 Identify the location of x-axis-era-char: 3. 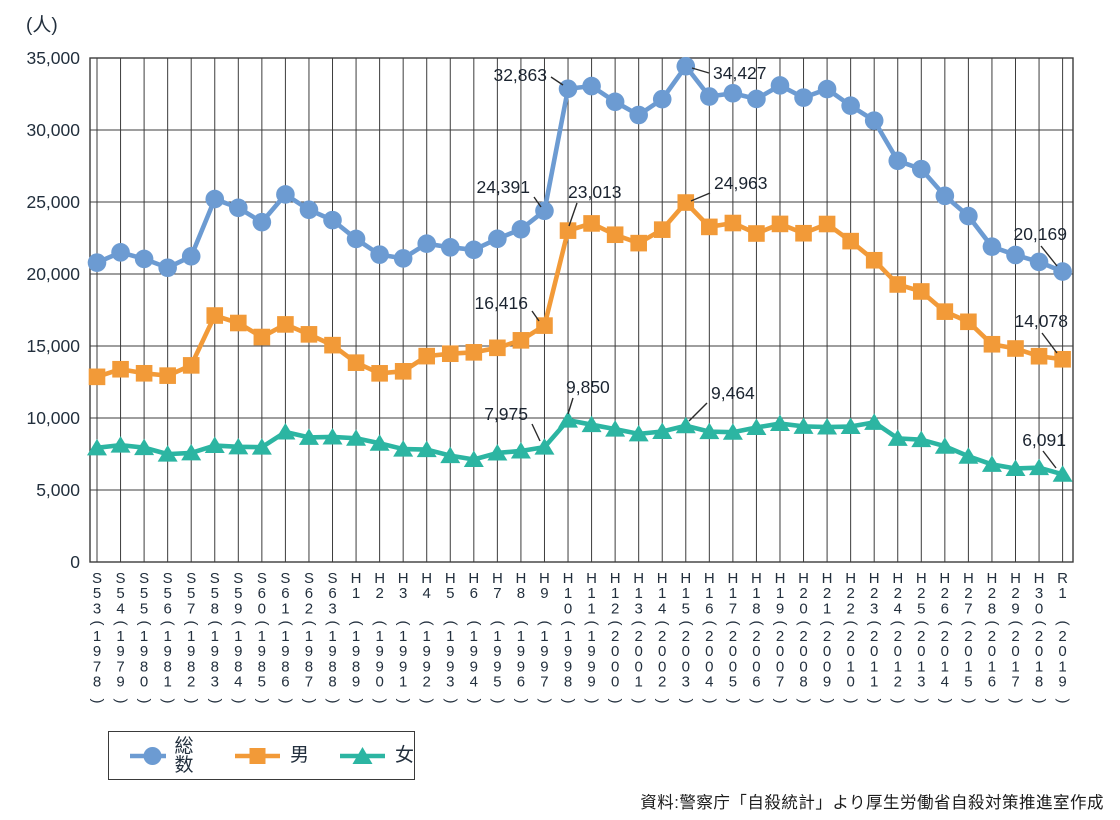
(403, 593).